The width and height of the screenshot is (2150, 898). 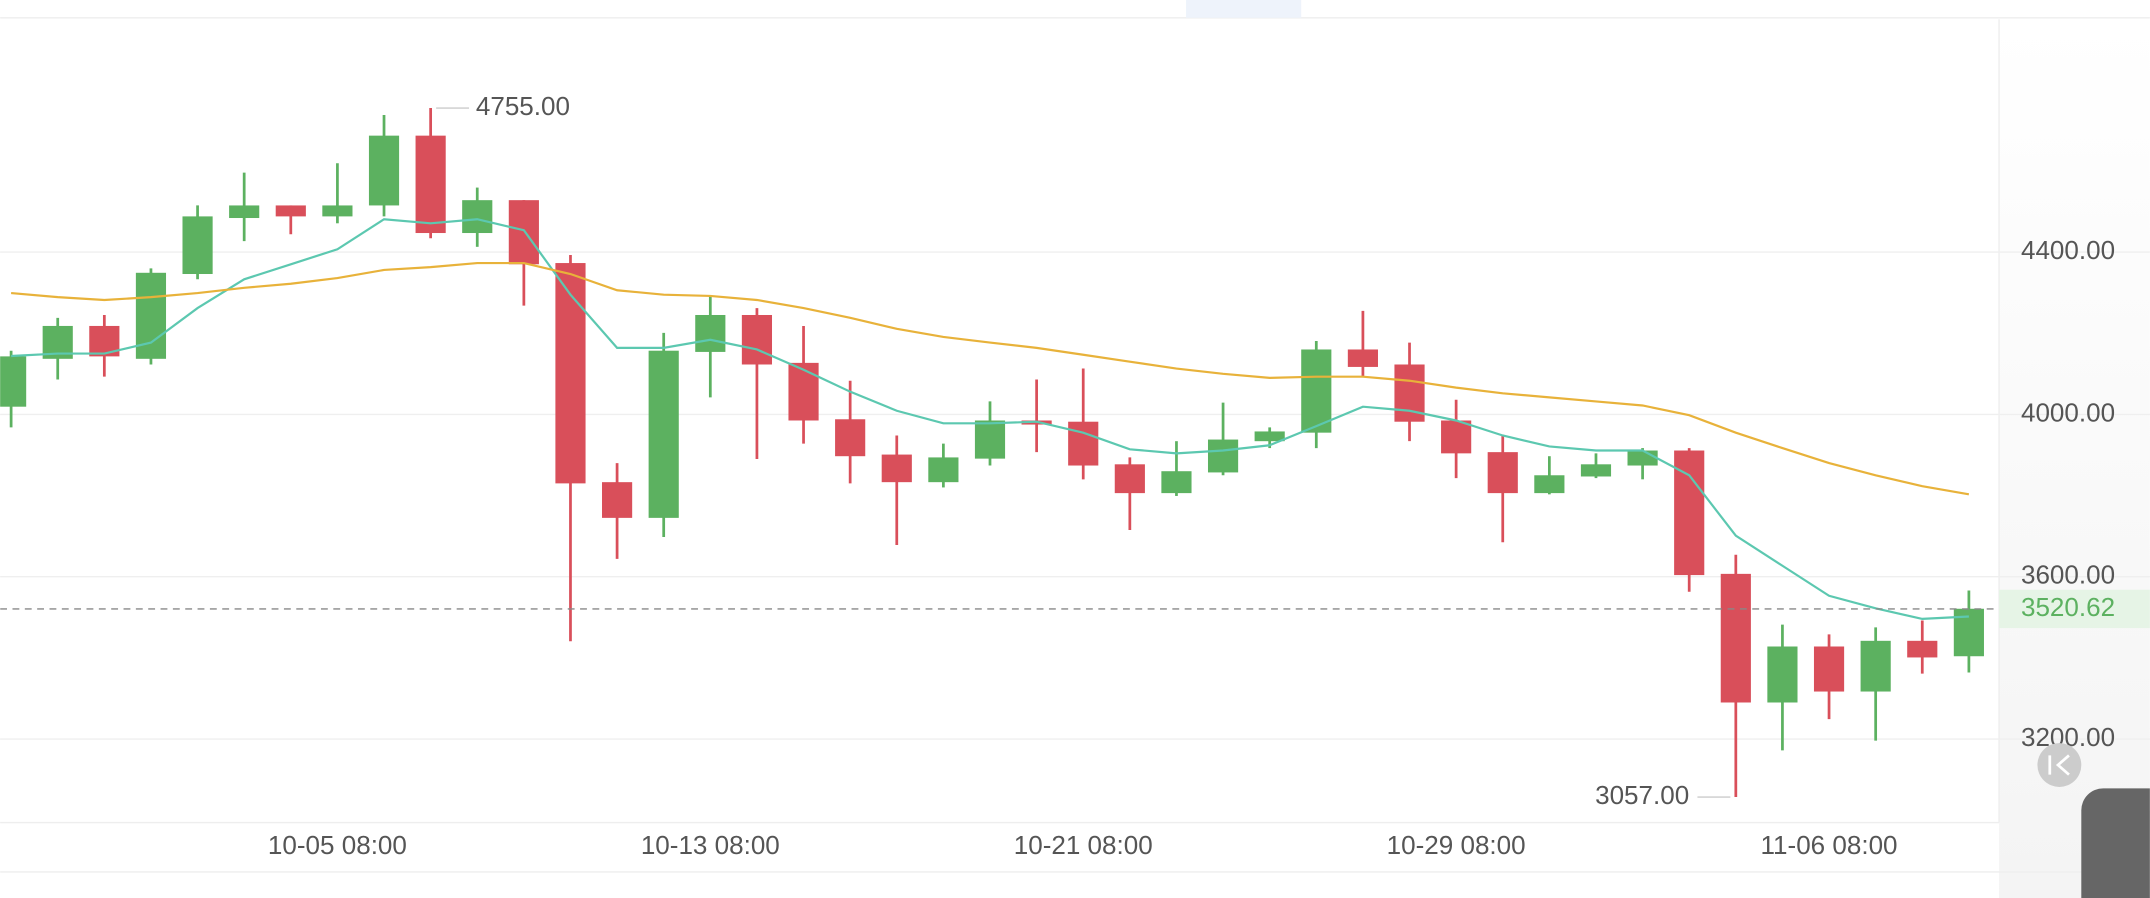 What do you see at coordinates (710, 845) in the screenshot?
I see `x-tick-label: 10-13 08:00` at bounding box center [710, 845].